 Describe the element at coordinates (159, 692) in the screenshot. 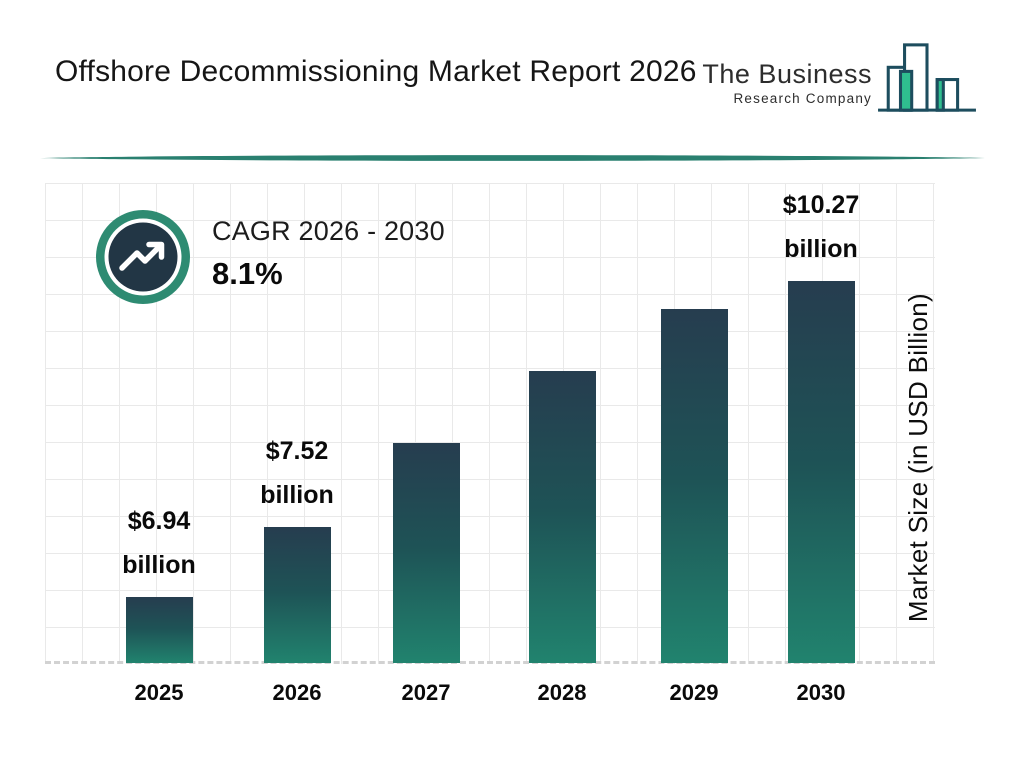

I see `x-tick-label: 2025` at that location.